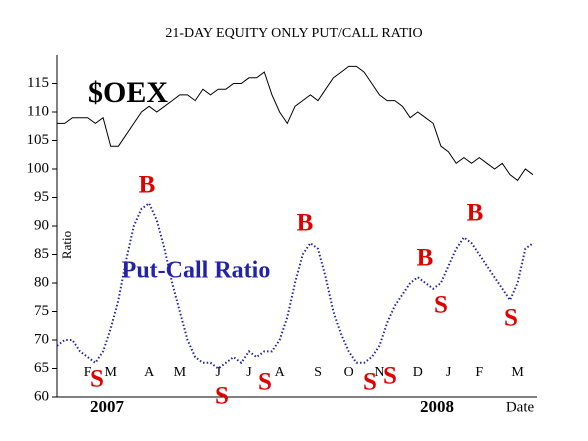 The height and width of the screenshot is (441, 588). What do you see at coordinates (349, 372) in the screenshot?
I see `x-tick-label: O` at bounding box center [349, 372].